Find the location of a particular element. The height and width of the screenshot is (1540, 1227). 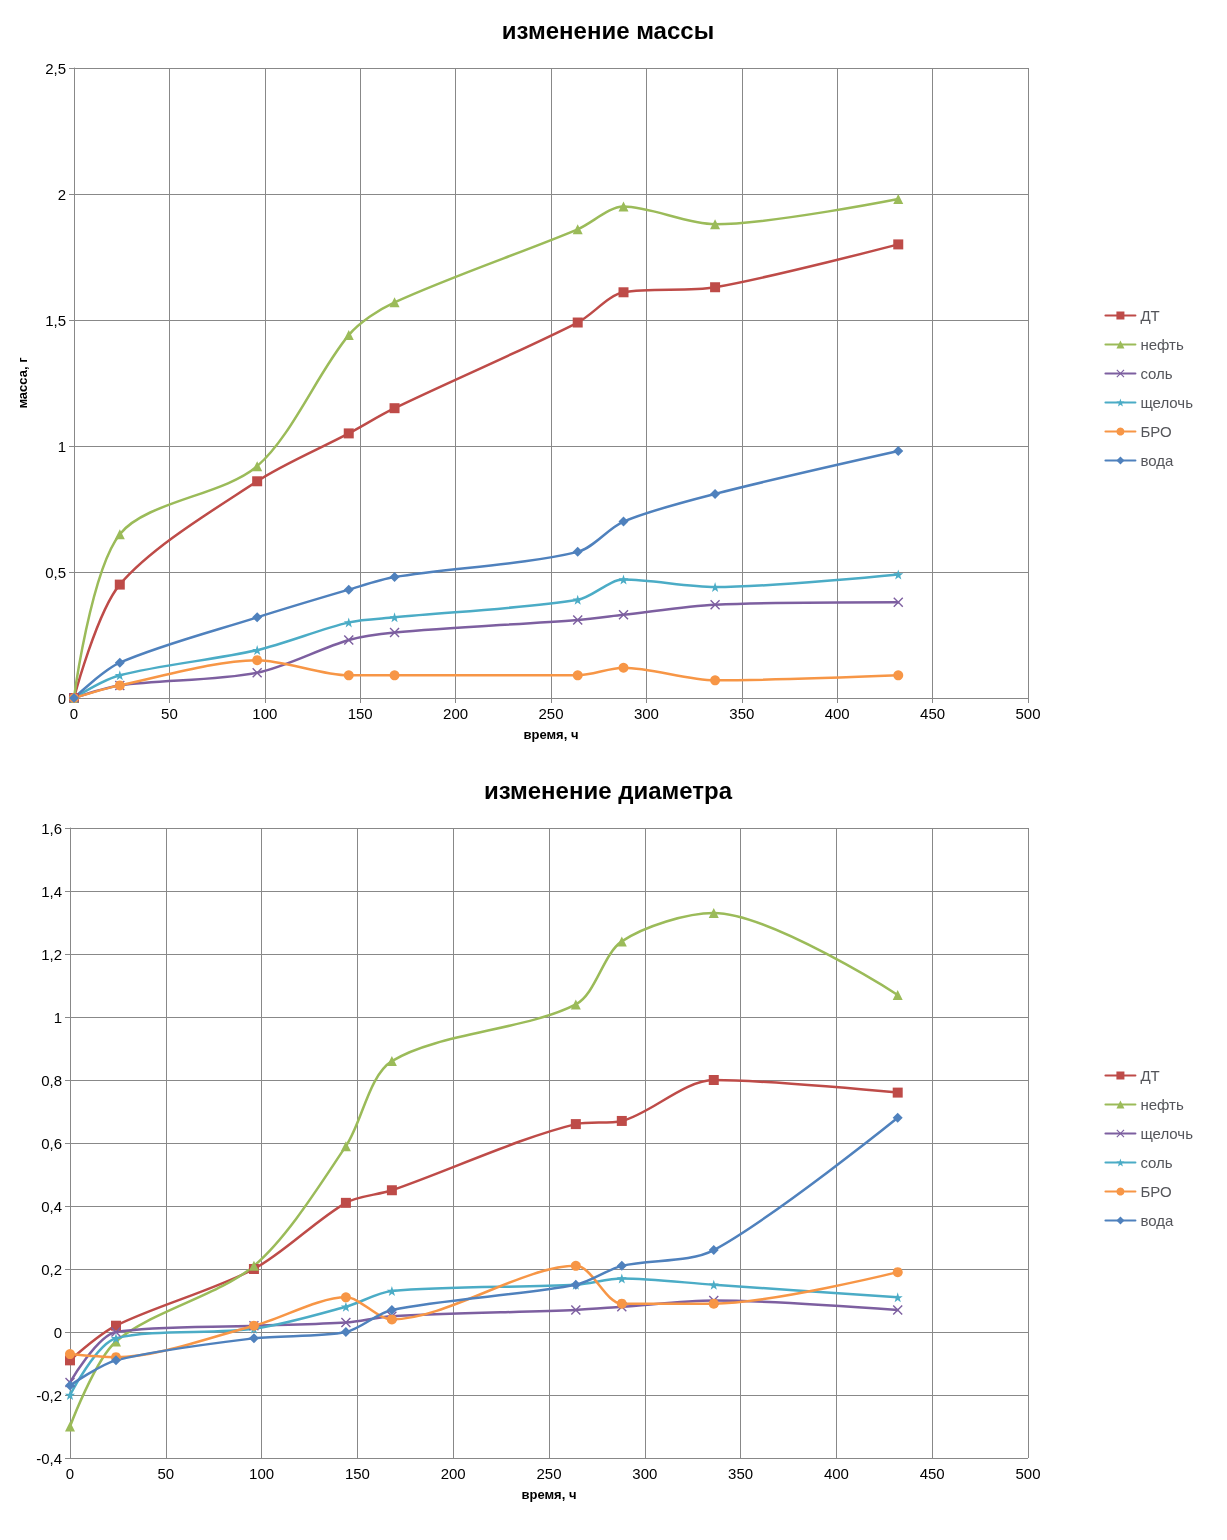

chart-title: изменение диаметра is located at coordinates (608, 790).